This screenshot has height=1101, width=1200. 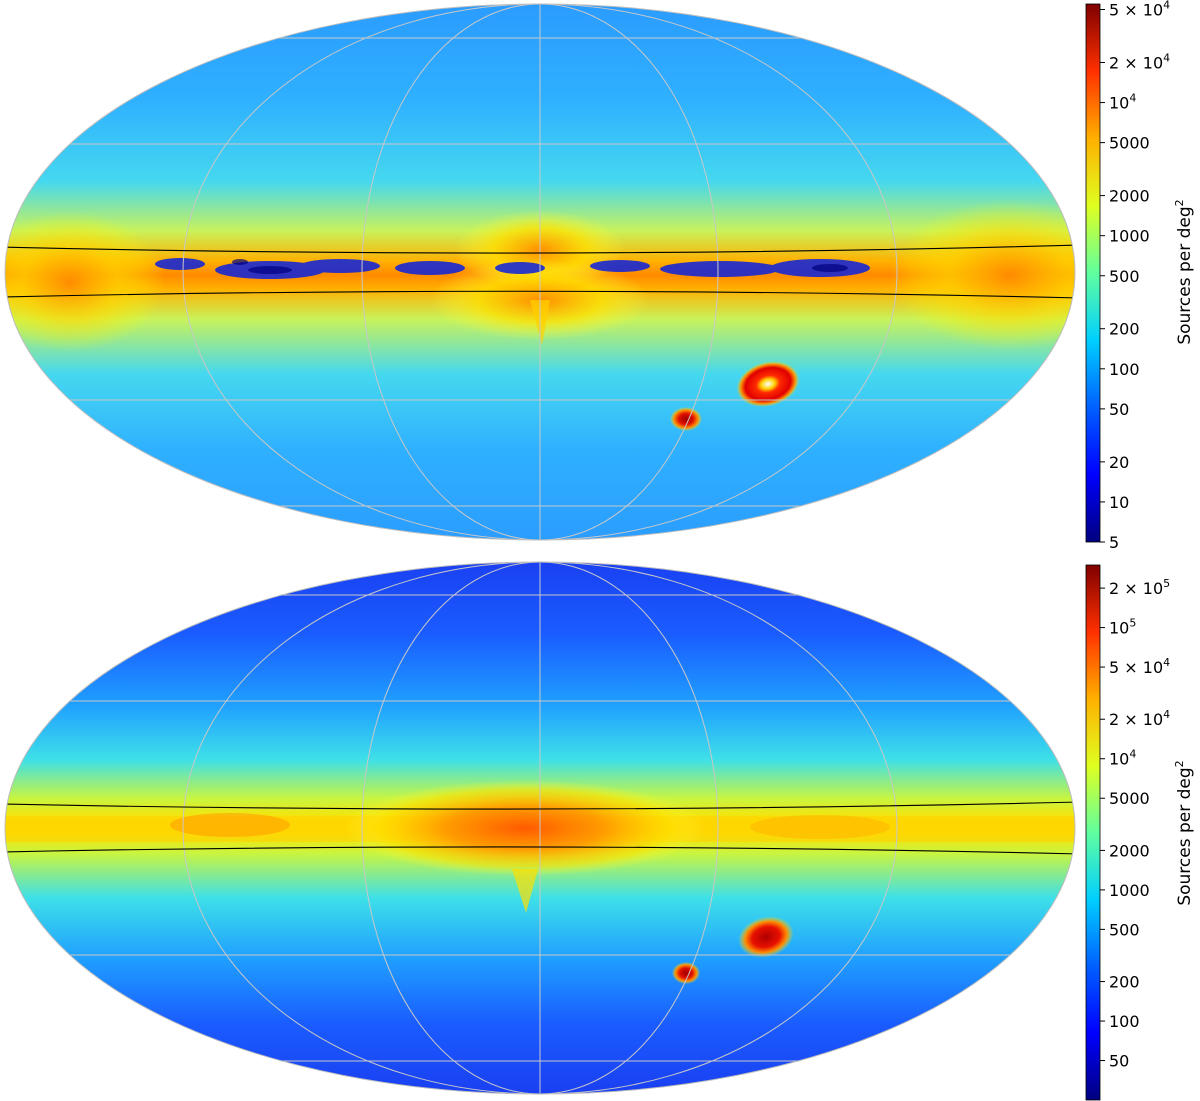 I want to click on top-colorbar-tick-label: 10⁴, so click(x=1122, y=102).